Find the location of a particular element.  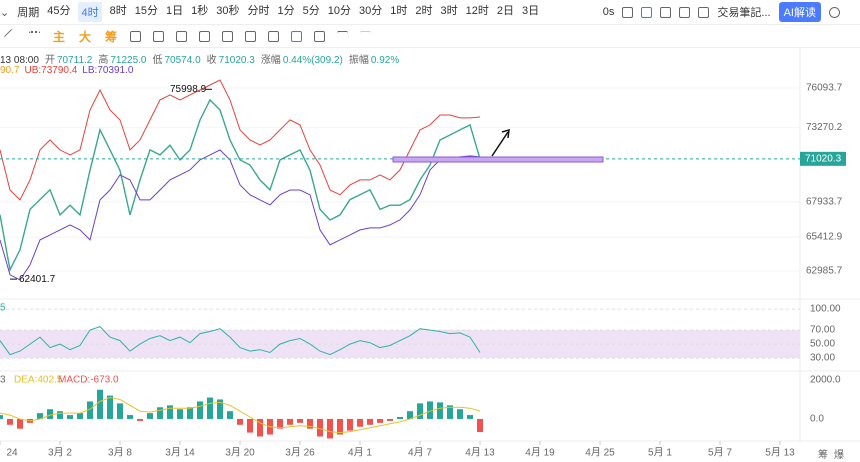

period: 5分 is located at coordinates (311, 11).